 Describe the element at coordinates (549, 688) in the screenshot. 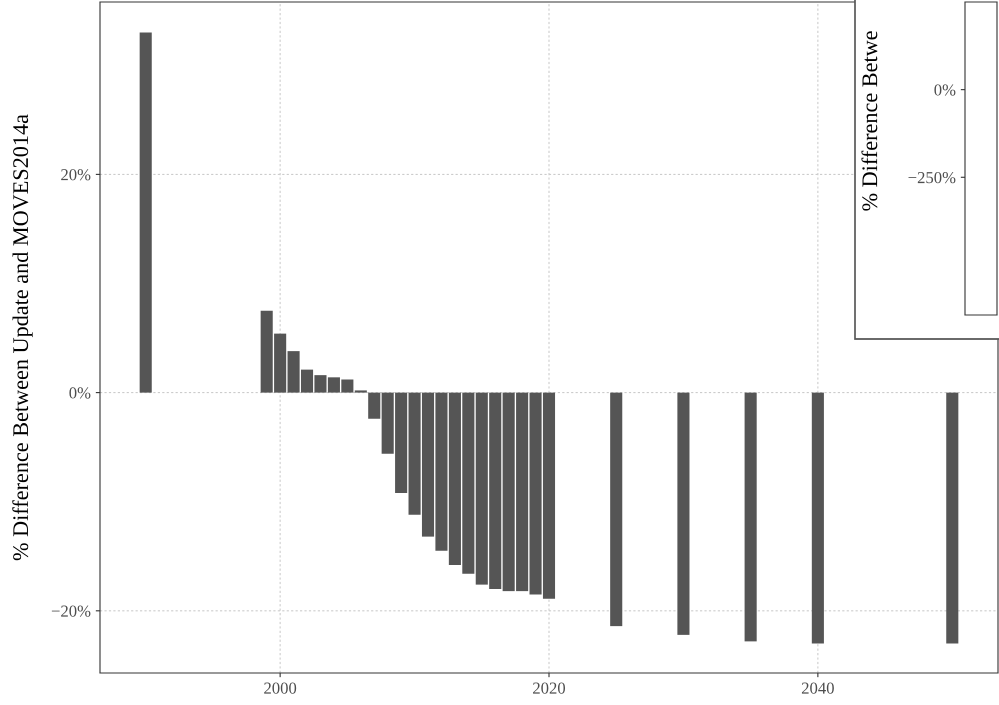

I see `x-tick-label: 2020` at that location.